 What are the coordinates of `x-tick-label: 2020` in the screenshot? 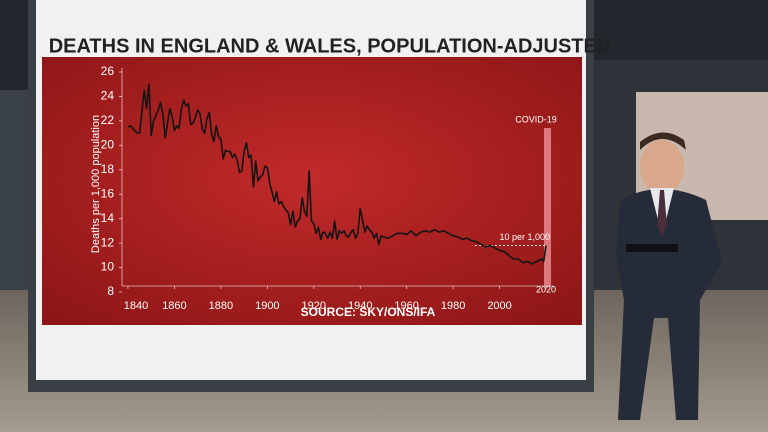 It's located at (546, 289).